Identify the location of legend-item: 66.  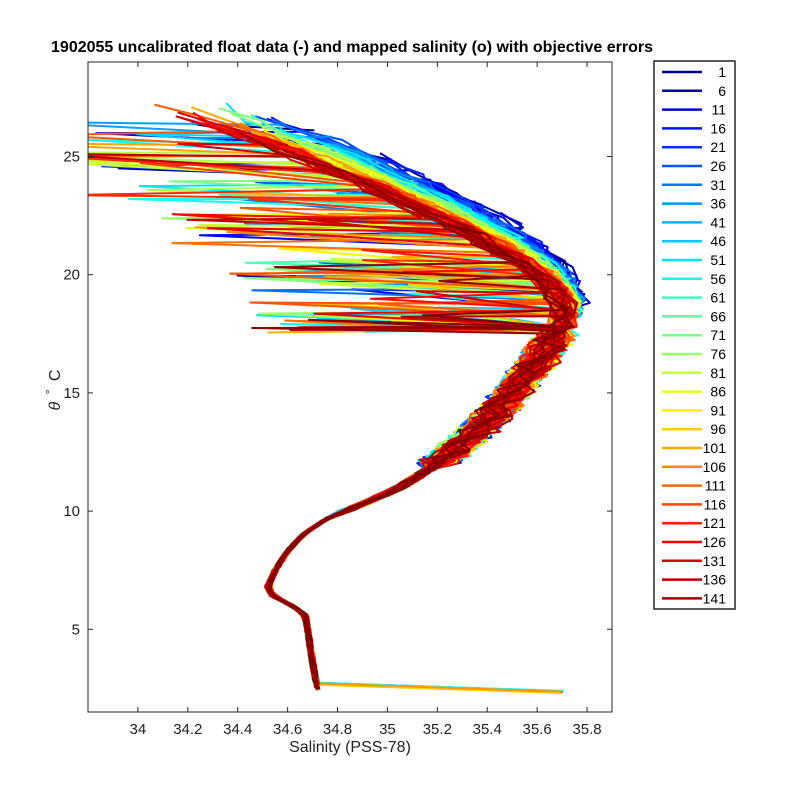
(694, 316).